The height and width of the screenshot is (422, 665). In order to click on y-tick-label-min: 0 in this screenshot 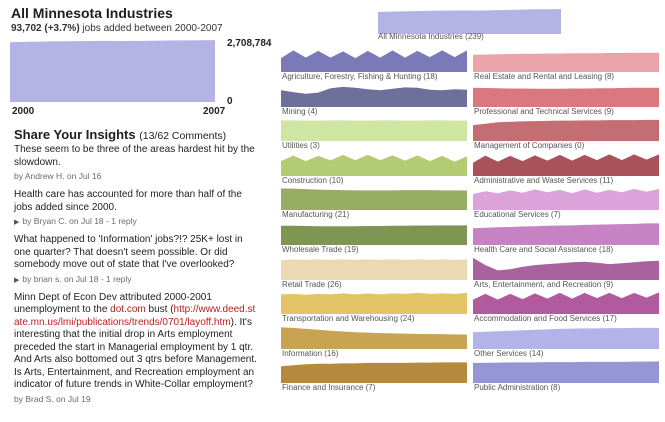, I will do `click(230, 101)`.